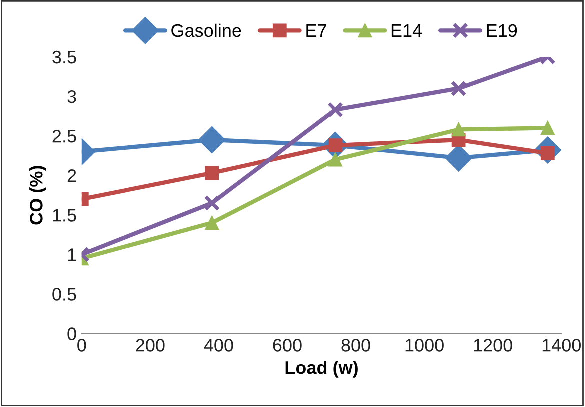 The width and height of the screenshot is (585, 407). What do you see at coordinates (322, 369) in the screenshot?
I see `x-axis-title: Load (w)` at bounding box center [322, 369].